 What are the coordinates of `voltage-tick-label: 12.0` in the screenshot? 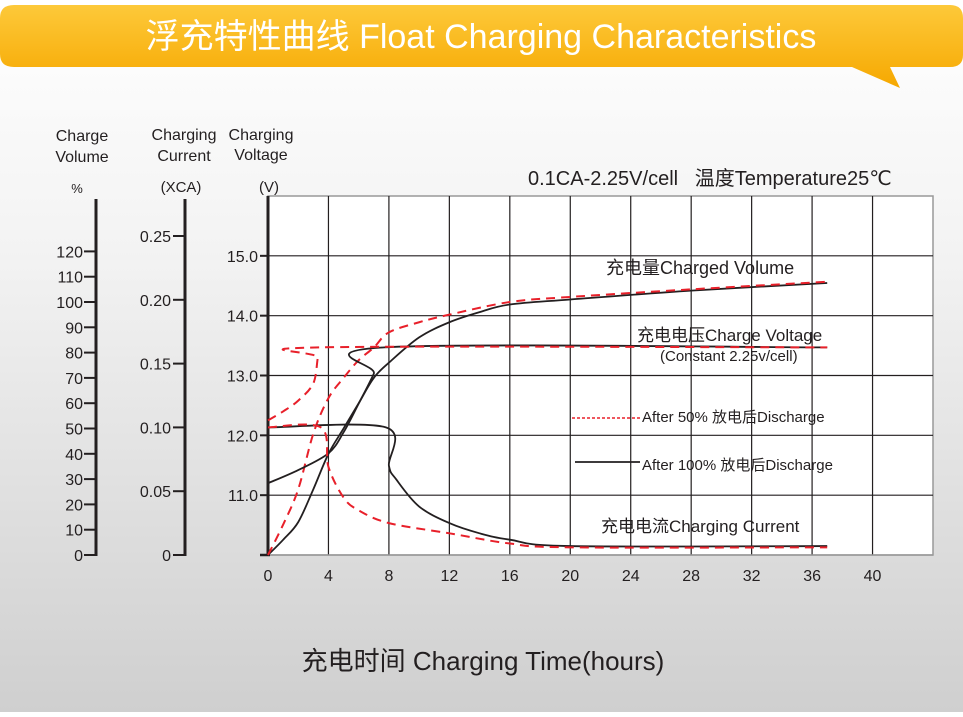 It's located at (242, 436).